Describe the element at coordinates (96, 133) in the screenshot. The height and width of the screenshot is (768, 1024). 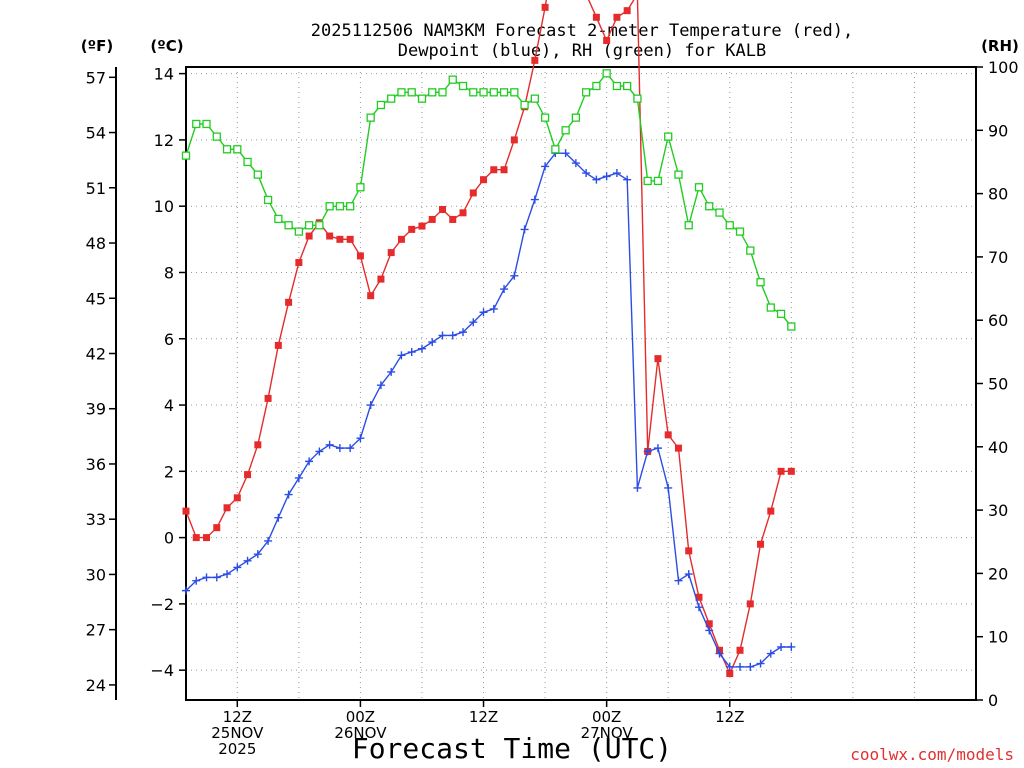
I see `fahrenheit-tick-label: 54` at that location.